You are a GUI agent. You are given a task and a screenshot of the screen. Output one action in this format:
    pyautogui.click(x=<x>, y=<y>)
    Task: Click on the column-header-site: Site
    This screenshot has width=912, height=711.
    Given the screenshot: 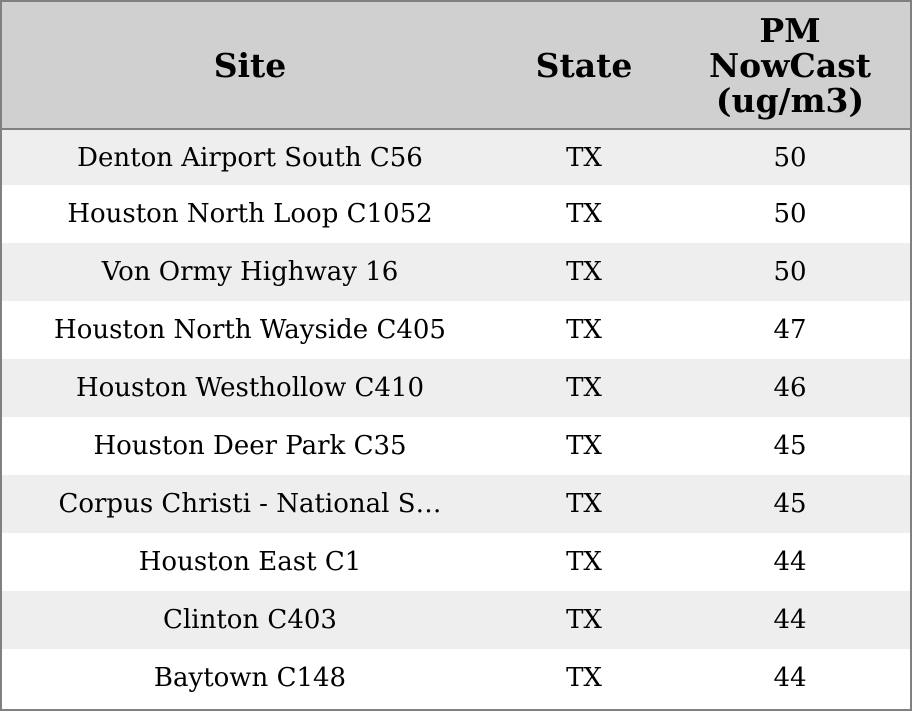 What is the action you would take?
    pyautogui.click(x=250, y=66)
    